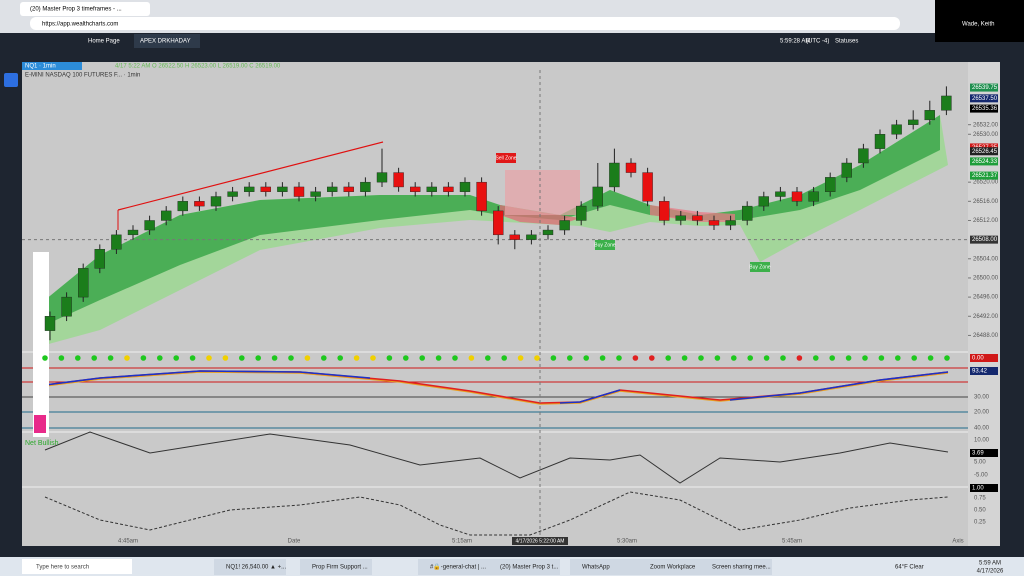 Image resolution: width=1024 pixels, height=576 pixels. What do you see at coordinates (40, 67) in the screenshot?
I see `symbol-tag: NQ1 · 1min` at bounding box center [40, 67].